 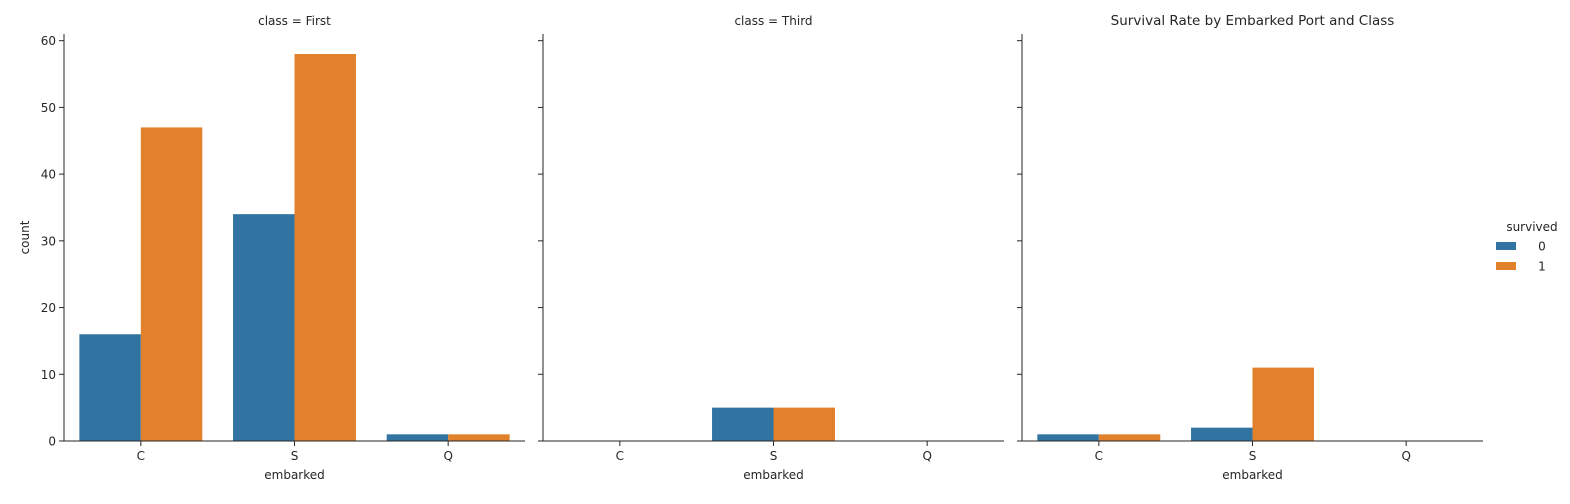 I want to click on bar-class-firstsurvived-1-S, so click(x=325, y=248).